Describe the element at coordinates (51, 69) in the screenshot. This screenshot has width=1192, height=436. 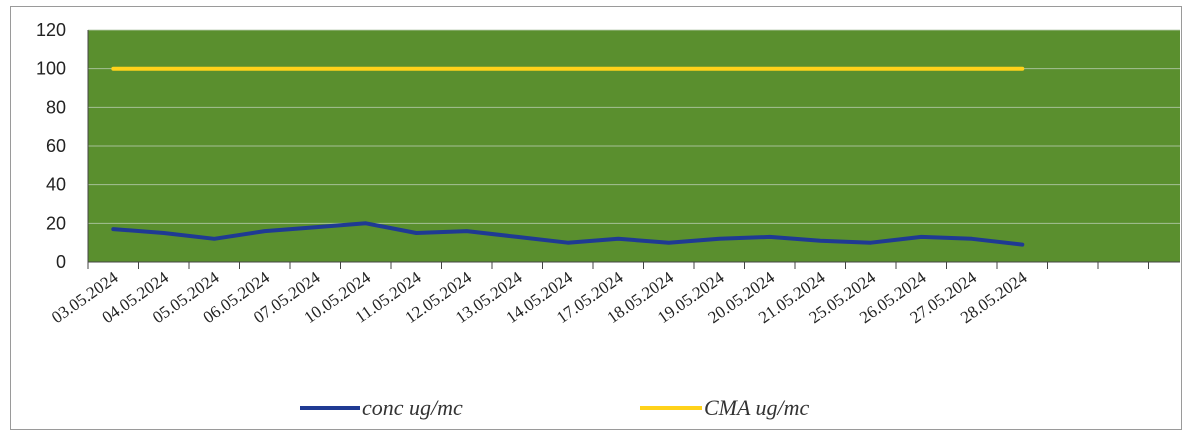
I see `y-tick-label: 100` at that location.